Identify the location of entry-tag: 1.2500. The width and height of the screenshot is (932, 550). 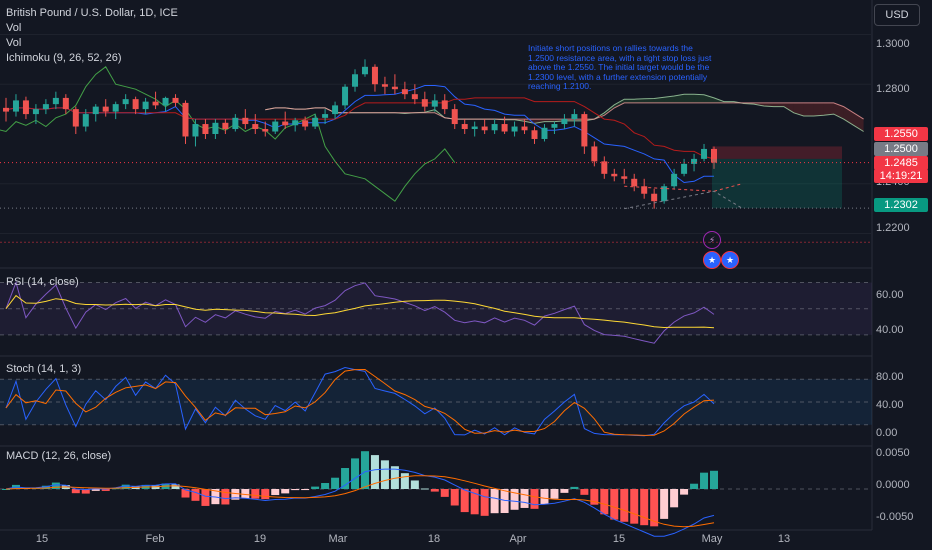
(901, 149).